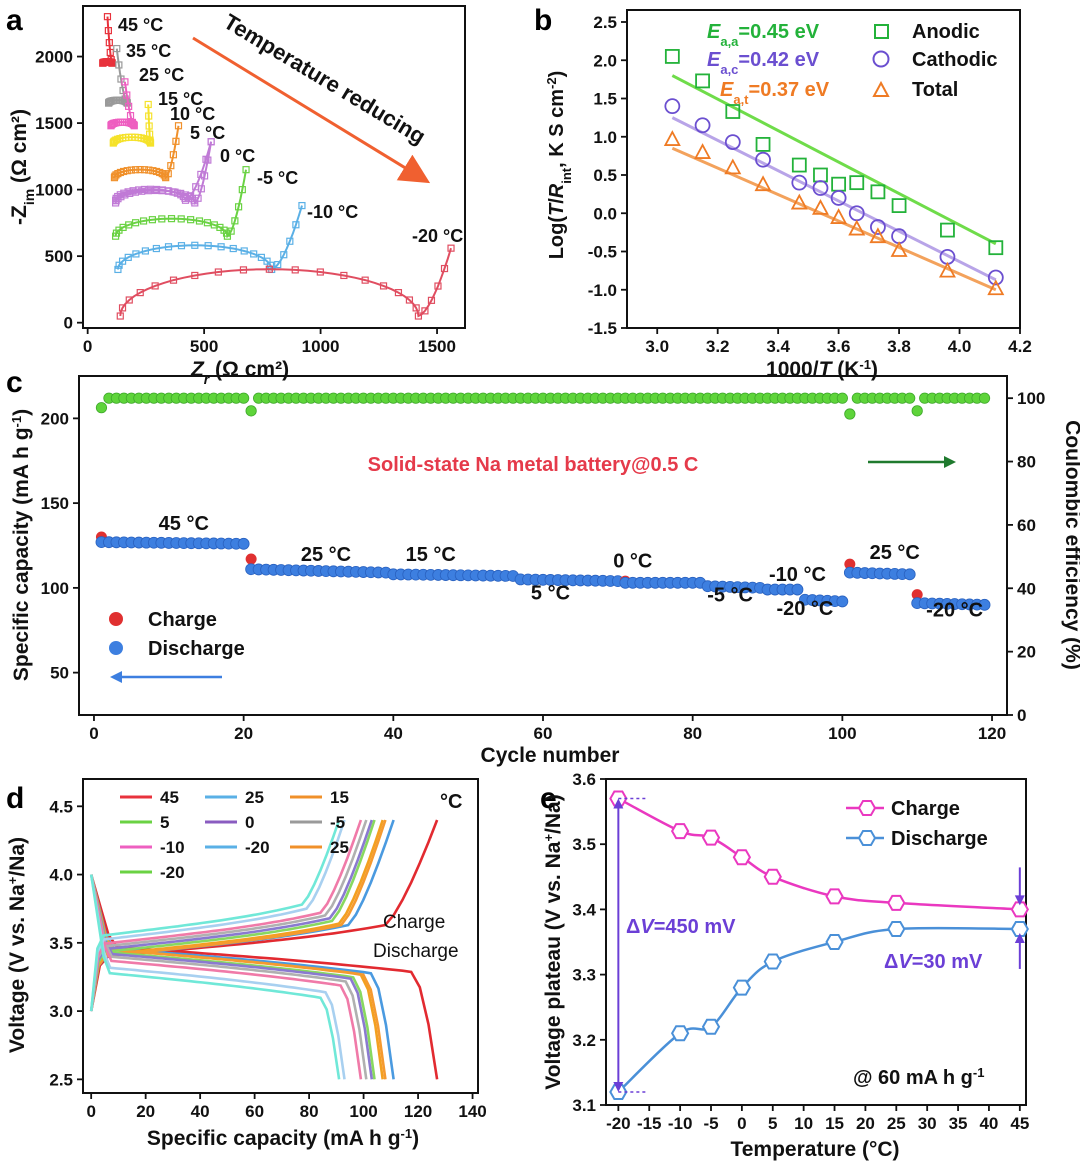  Describe the element at coordinates (896, 902) in the screenshot. I see `charge-point` at that location.